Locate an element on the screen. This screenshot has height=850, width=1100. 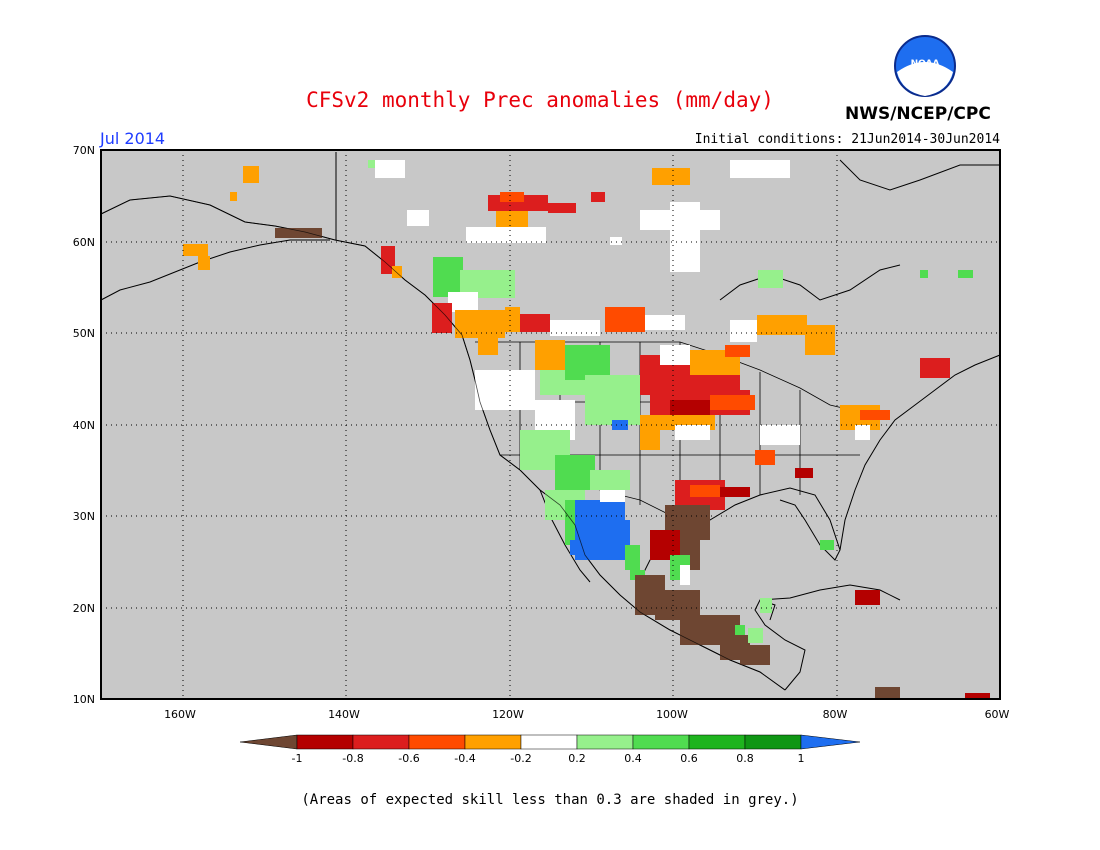
legend-label: -0.8 is located at coordinates (352, 758).